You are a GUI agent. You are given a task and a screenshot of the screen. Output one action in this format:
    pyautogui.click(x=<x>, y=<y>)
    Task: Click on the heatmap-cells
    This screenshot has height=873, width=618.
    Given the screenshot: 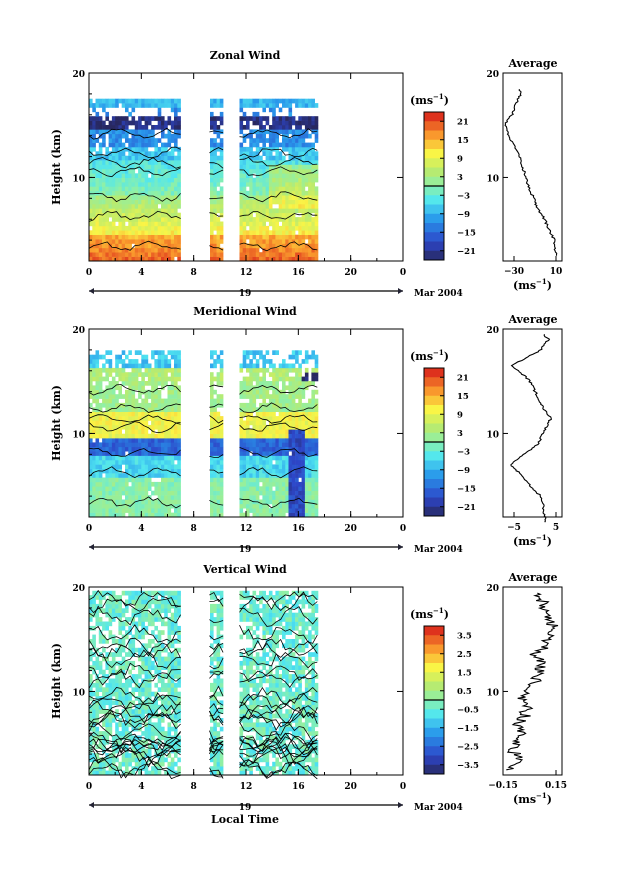 What is the action you would take?
    pyautogui.click(x=204, y=683)
    